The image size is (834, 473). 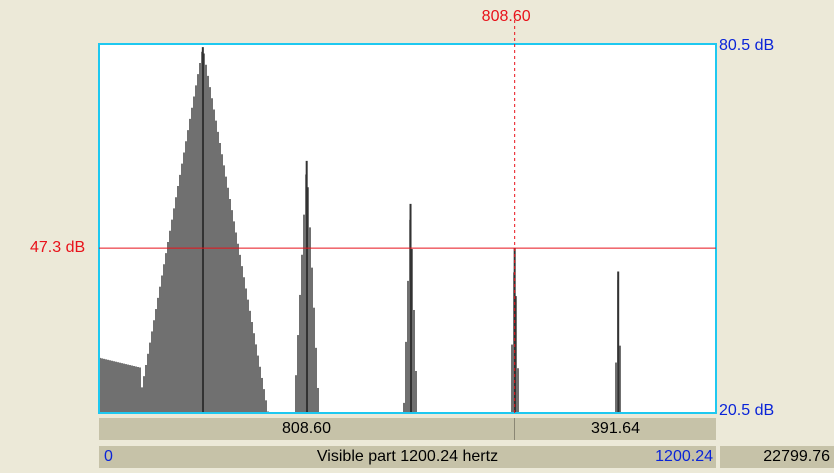 I want to click on cursor-frequency-label: 808.60, so click(x=506, y=16).